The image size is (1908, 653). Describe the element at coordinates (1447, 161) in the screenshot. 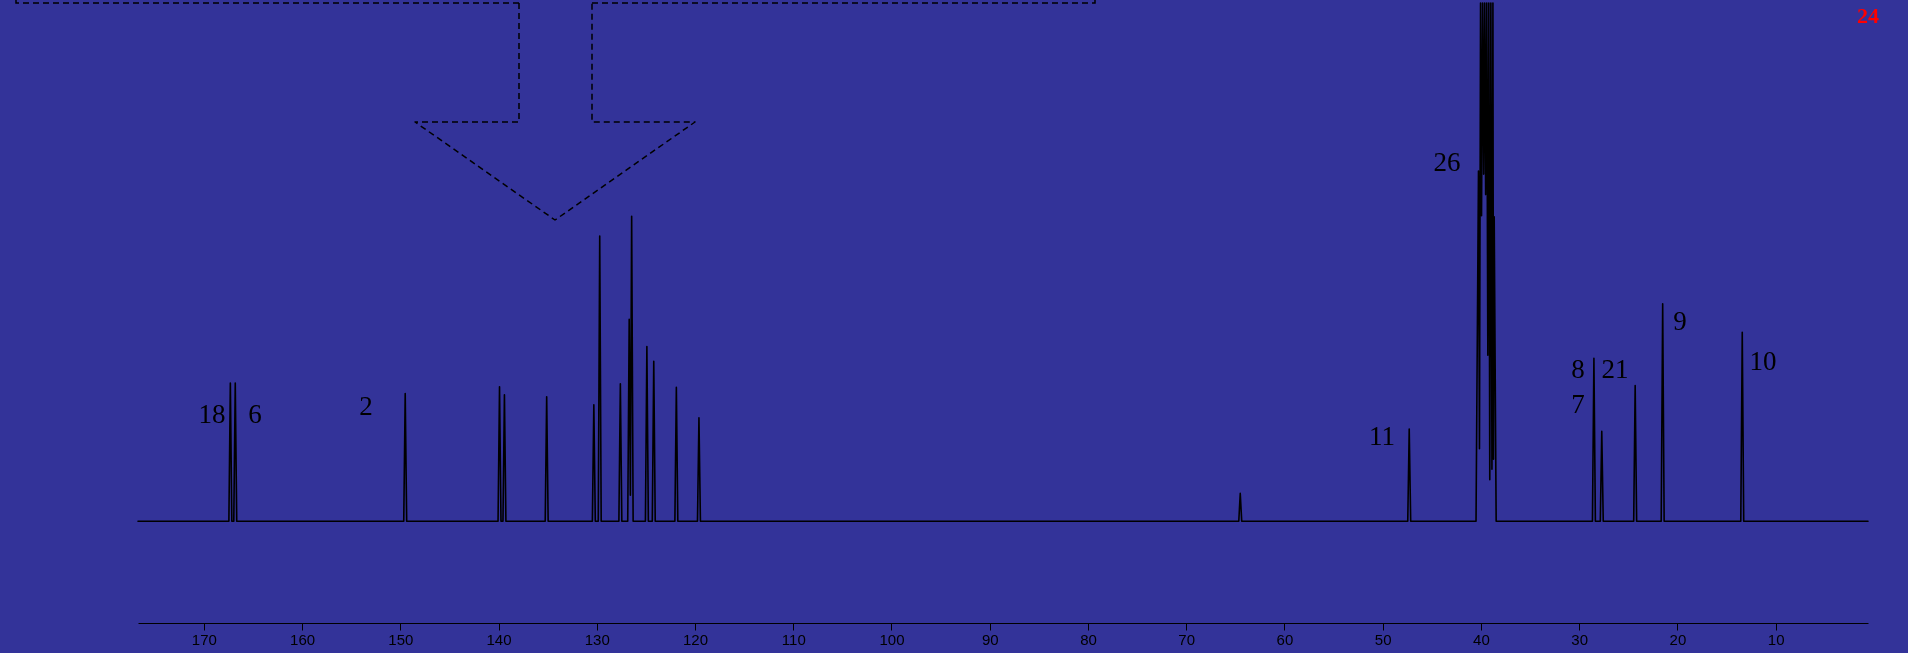

I see `annotation: 26` at that location.